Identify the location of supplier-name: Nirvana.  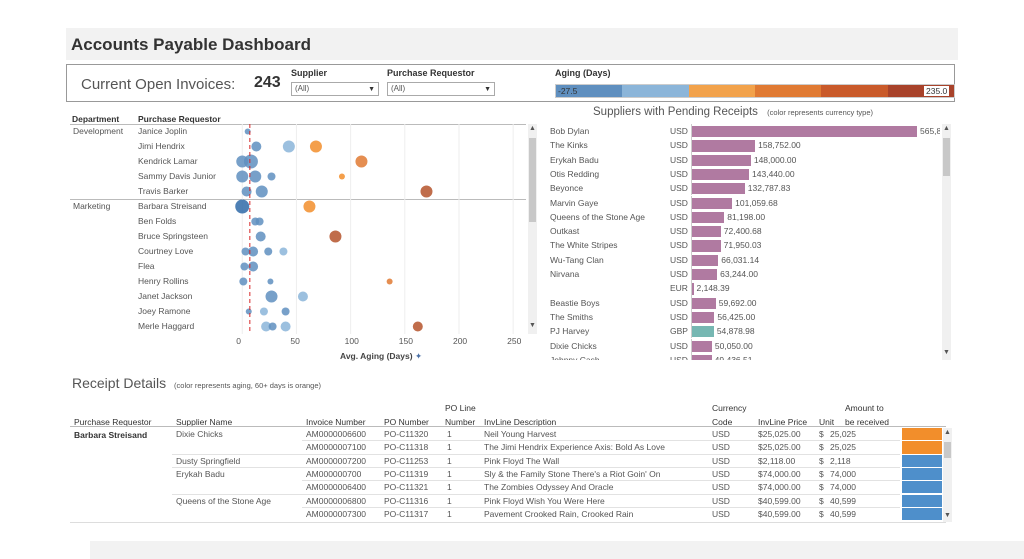
(565, 274).